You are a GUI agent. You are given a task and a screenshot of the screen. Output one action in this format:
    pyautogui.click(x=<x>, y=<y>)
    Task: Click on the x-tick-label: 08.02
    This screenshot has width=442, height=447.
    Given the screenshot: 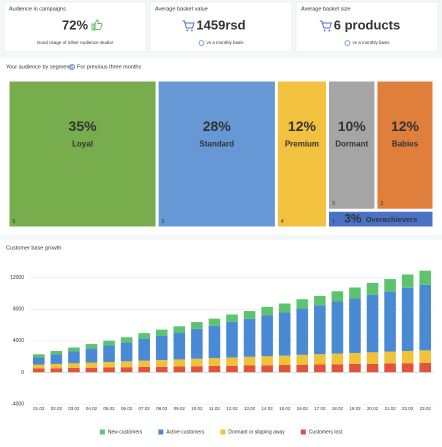 What is the action you would take?
    pyautogui.click(x=162, y=408)
    